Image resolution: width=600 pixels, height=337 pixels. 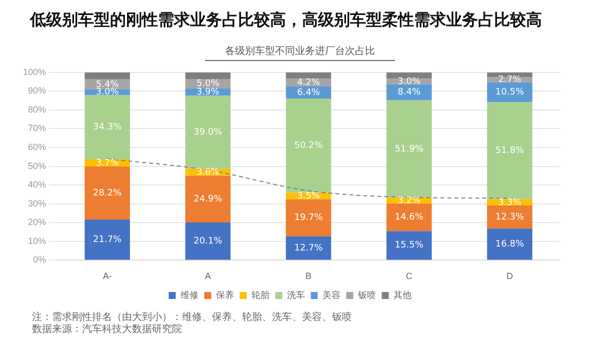 What do you see at coordinates (108, 163) in the screenshot?
I see `data-label: 3.7%` at bounding box center [108, 163].